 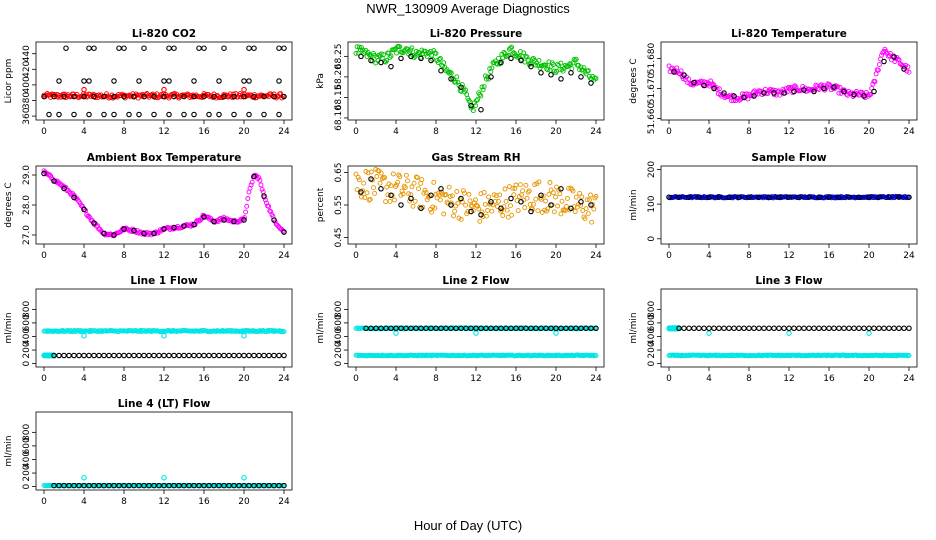 I want to click on series-reference, so click(x=789, y=333).